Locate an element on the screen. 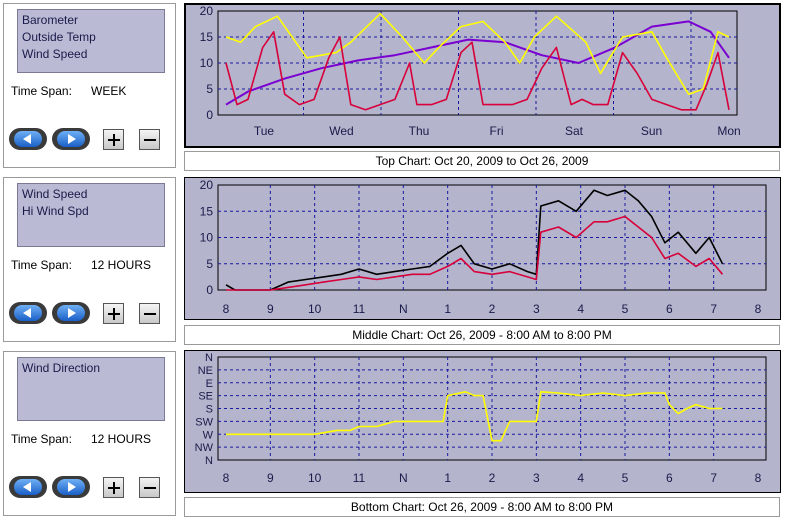  hi_wind-series-line is located at coordinates (474, 240).